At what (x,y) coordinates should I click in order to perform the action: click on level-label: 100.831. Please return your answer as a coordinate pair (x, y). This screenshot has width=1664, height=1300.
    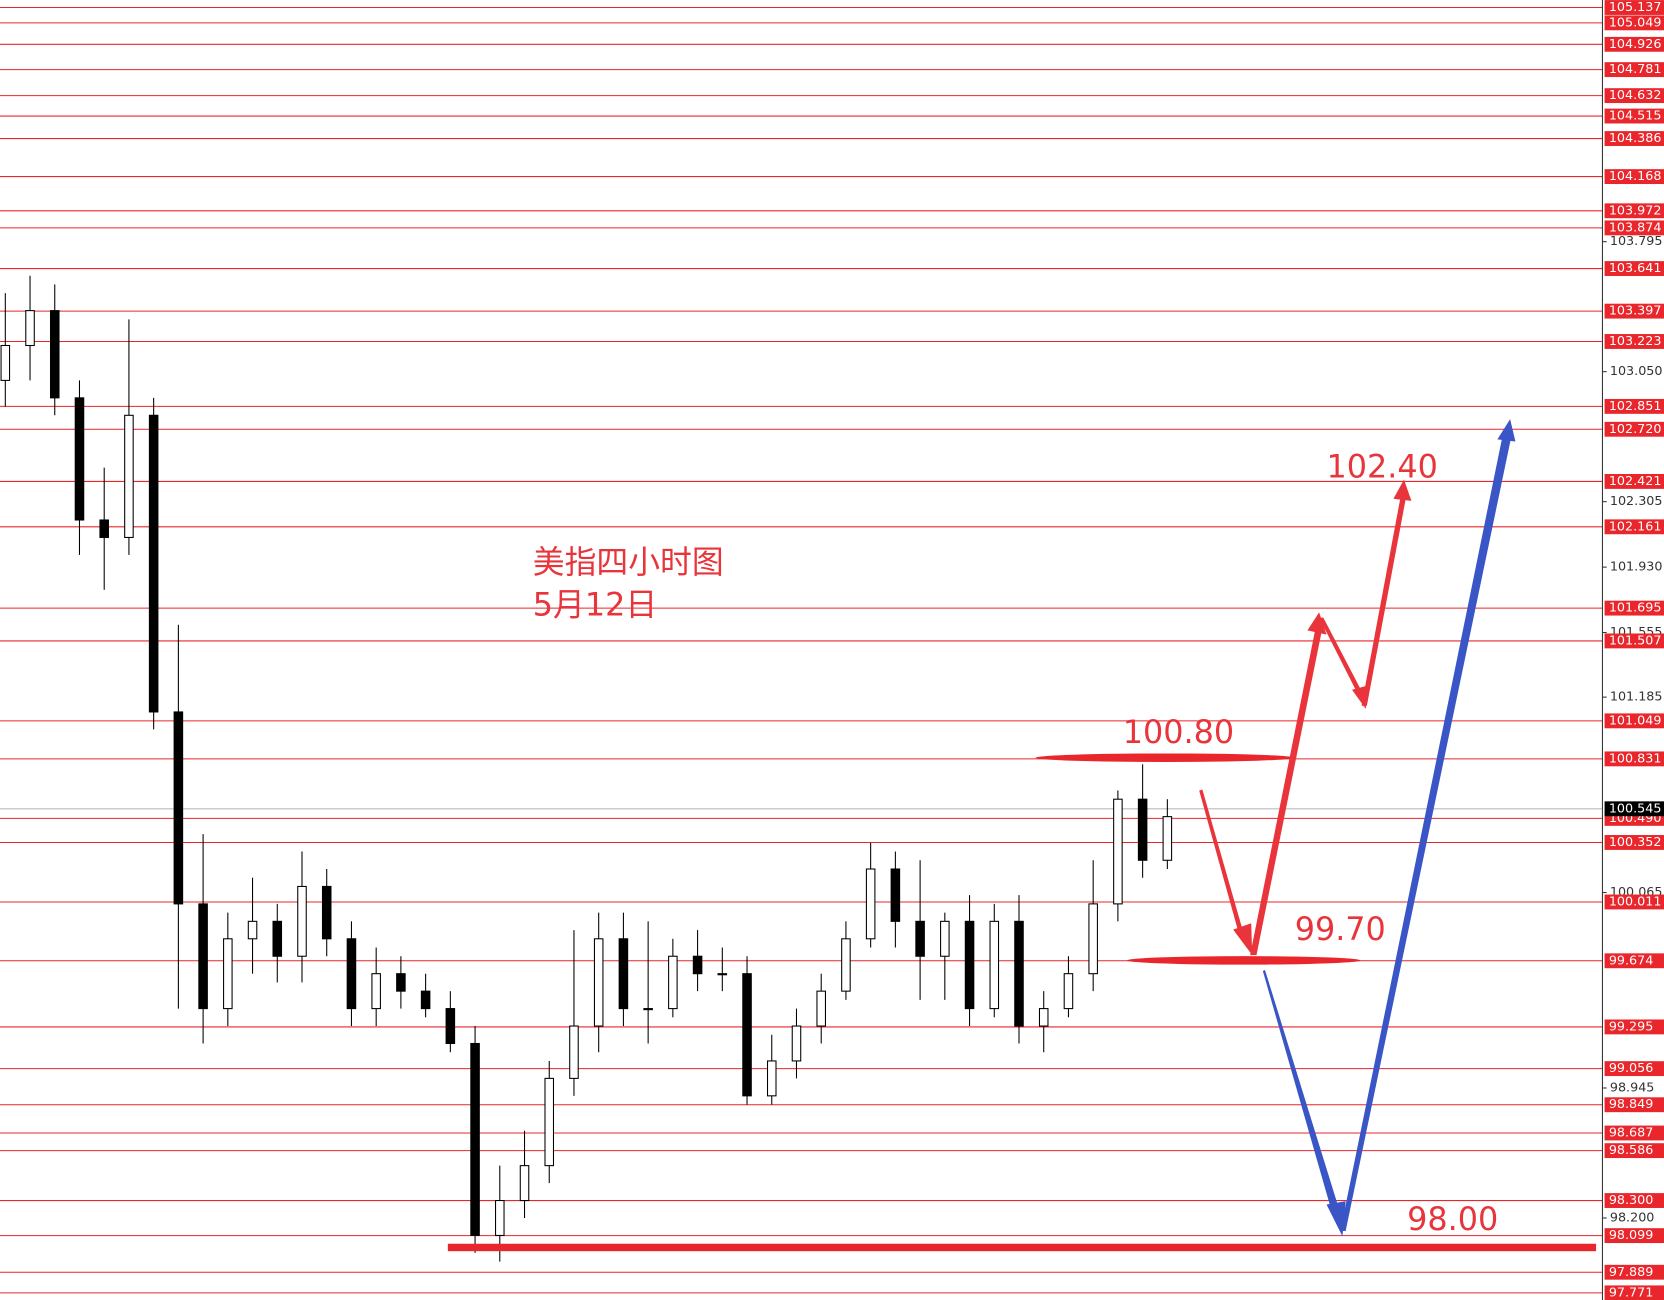
    Looking at the image, I should click on (1635, 758).